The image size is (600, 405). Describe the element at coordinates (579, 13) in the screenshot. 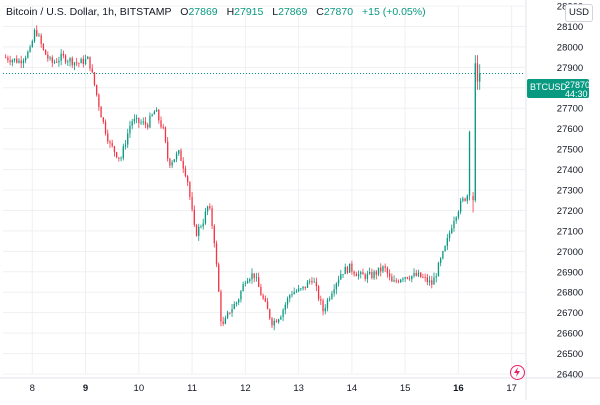

I see `currency-button: USD` at that location.